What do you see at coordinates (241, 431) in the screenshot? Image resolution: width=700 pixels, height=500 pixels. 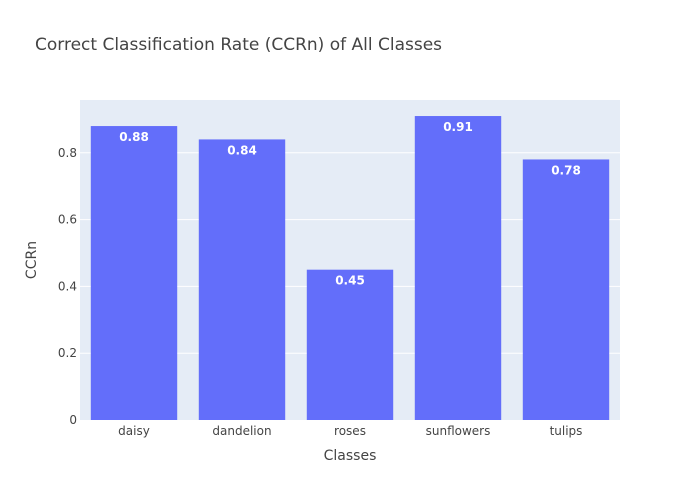 I see `x-tick-label-dandelion: dandelion` at bounding box center [241, 431].